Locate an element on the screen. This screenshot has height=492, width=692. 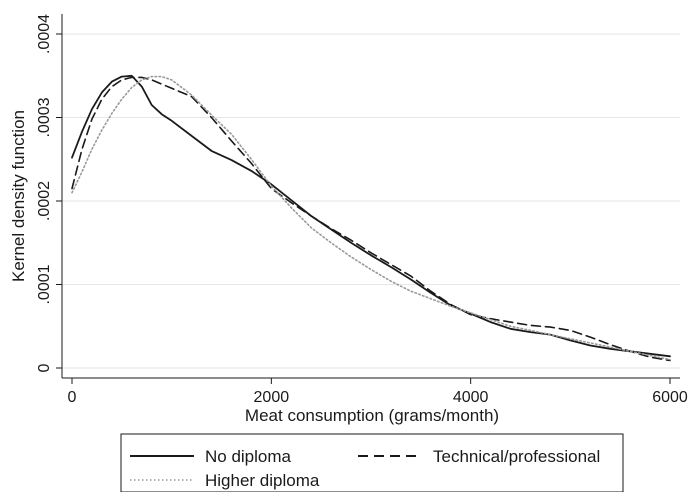
legend-label-technical-professional: Technical/professional is located at coordinates (516, 456).